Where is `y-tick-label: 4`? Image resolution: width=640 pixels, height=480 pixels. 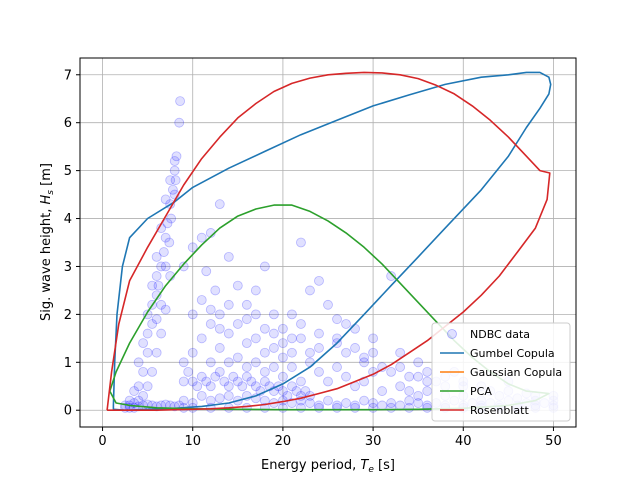 y-tick-label: 4 is located at coordinates (68, 219).